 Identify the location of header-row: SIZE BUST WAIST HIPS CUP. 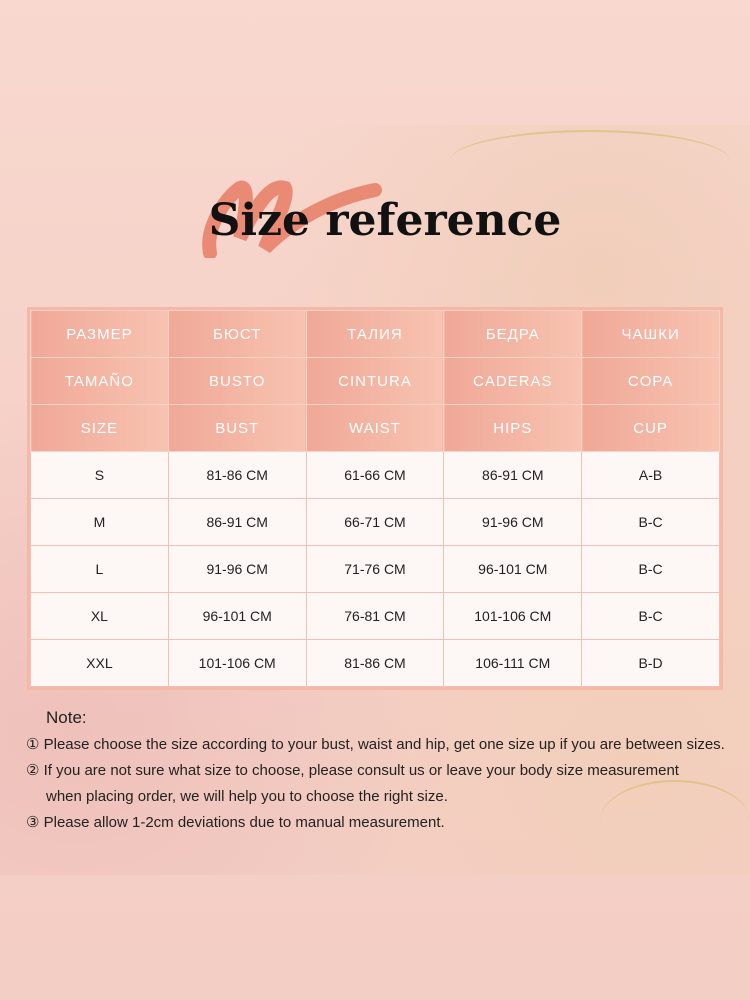
(375, 428).